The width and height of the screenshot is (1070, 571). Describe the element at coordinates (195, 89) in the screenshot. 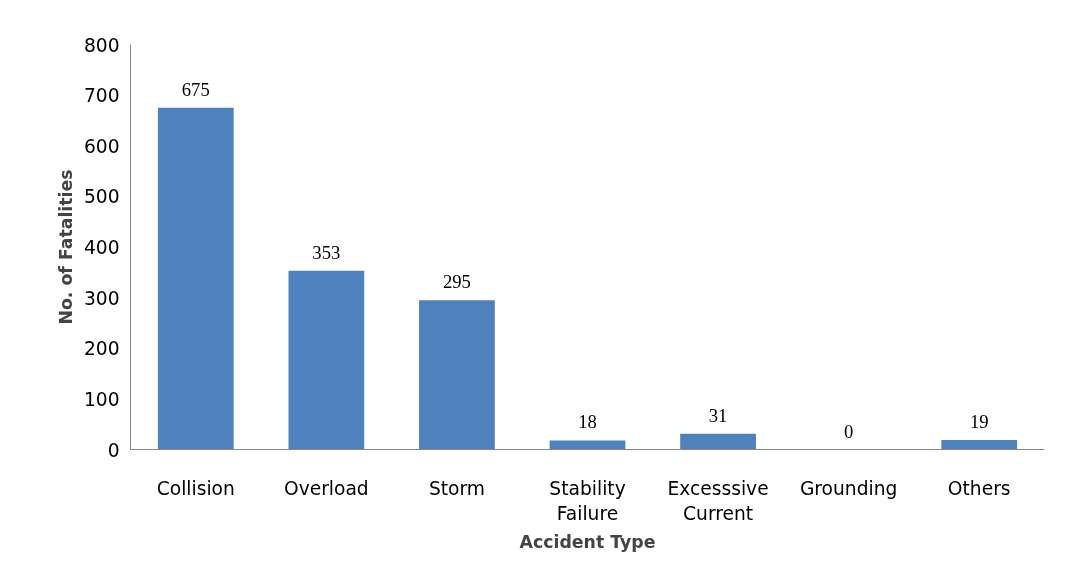

I see `data-label: 675` at that location.